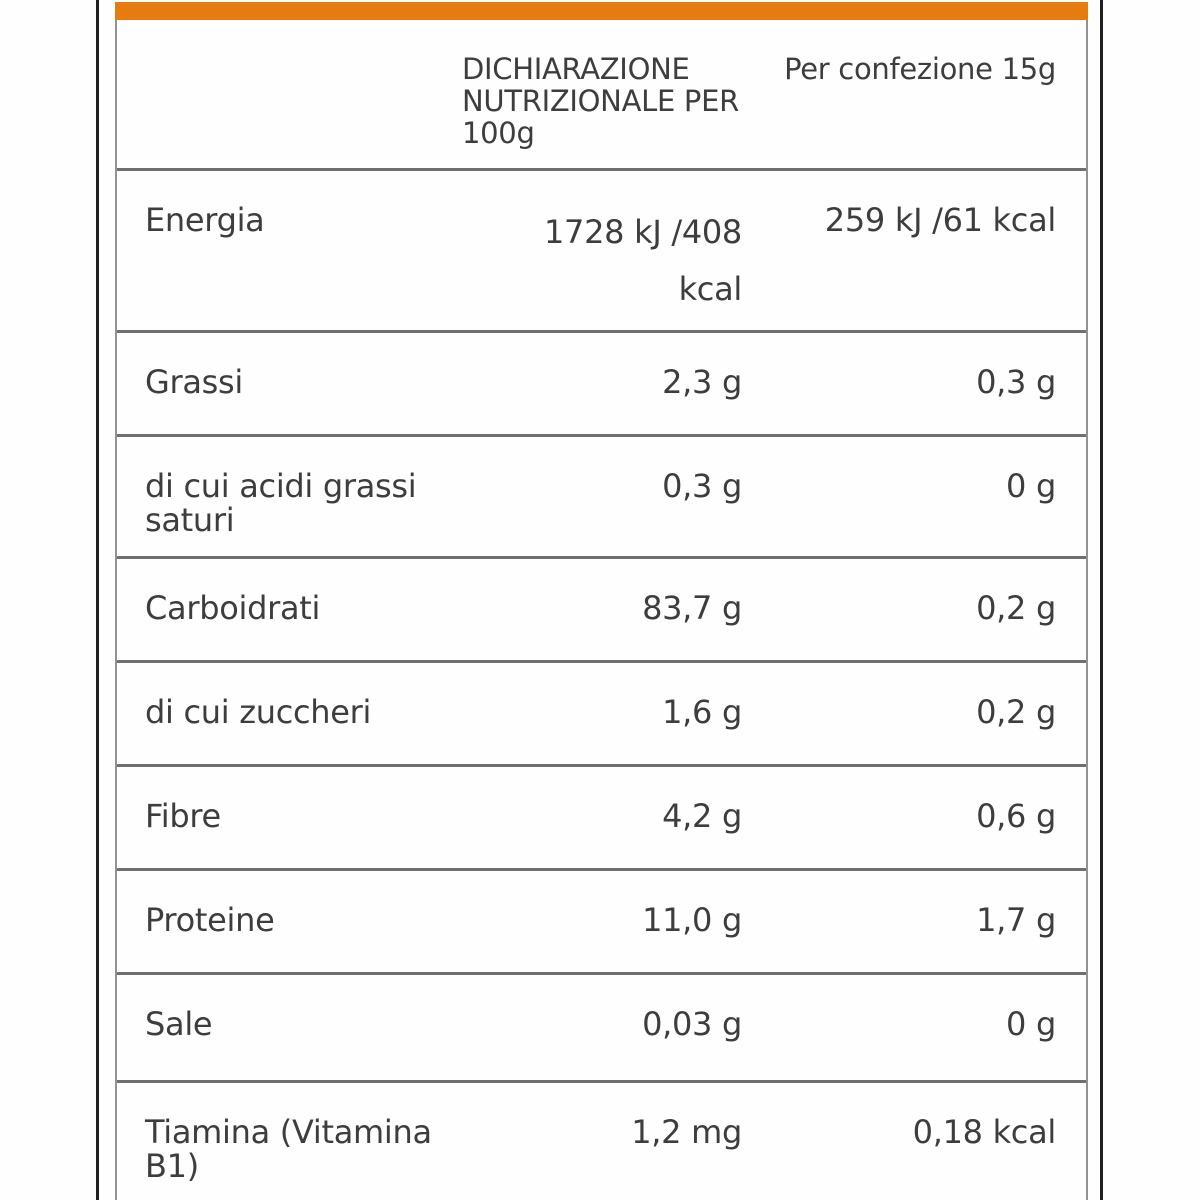 This screenshot has height=1200, width=1200. I want to click on value-per-100g: 11,0 g, so click(602, 921).